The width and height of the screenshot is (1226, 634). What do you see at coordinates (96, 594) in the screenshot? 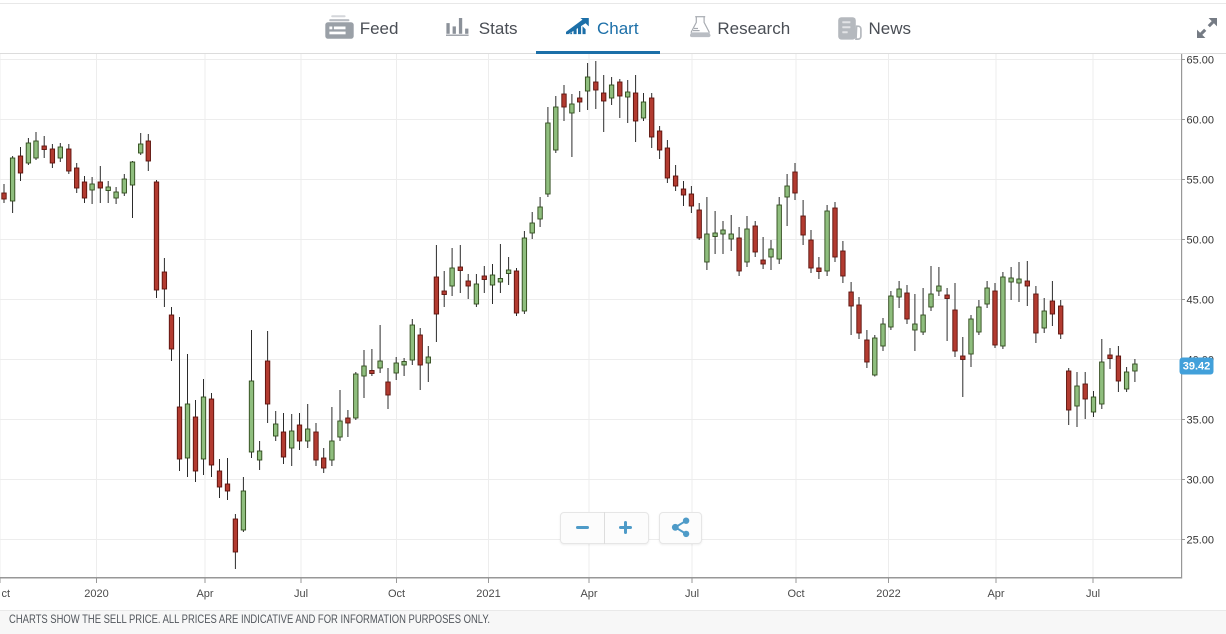
I see `svg-text: 2020` at bounding box center [96, 594].